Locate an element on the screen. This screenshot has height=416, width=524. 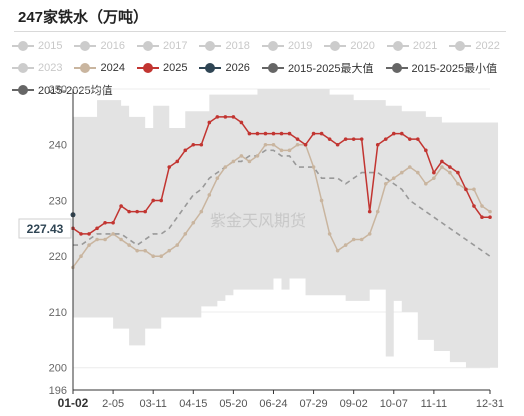
value-label: 227.43 is located at coordinates (45, 228).